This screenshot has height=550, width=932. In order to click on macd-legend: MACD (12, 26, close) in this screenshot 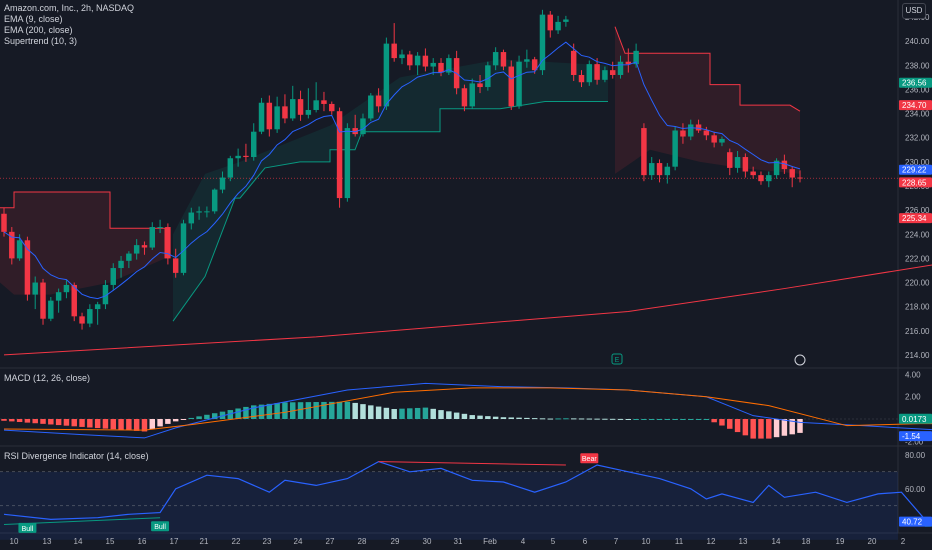, I will do `click(47, 378)`.